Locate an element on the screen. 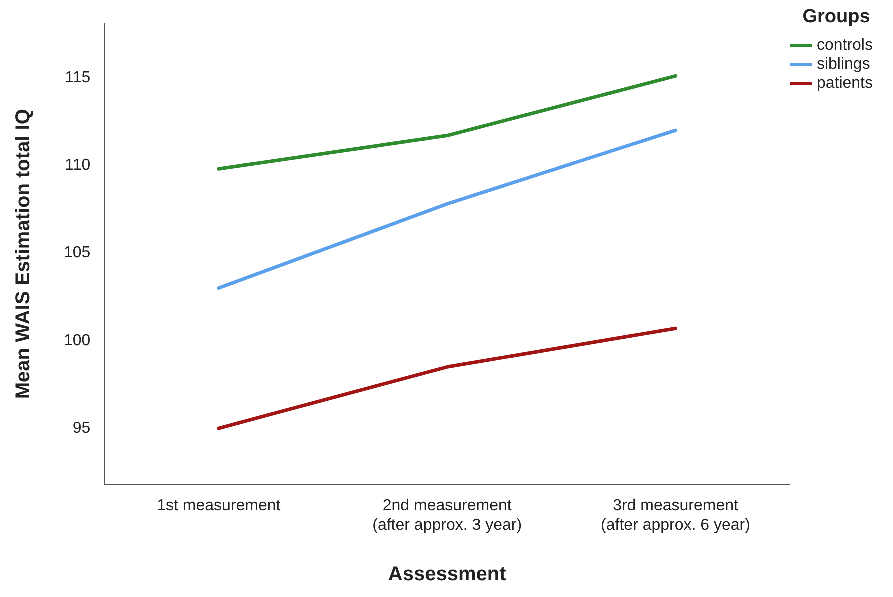 The image size is (893, 597). x-tick-label: 3rd measurement (after approx. 6 year) is located at coordinates (675, 516).